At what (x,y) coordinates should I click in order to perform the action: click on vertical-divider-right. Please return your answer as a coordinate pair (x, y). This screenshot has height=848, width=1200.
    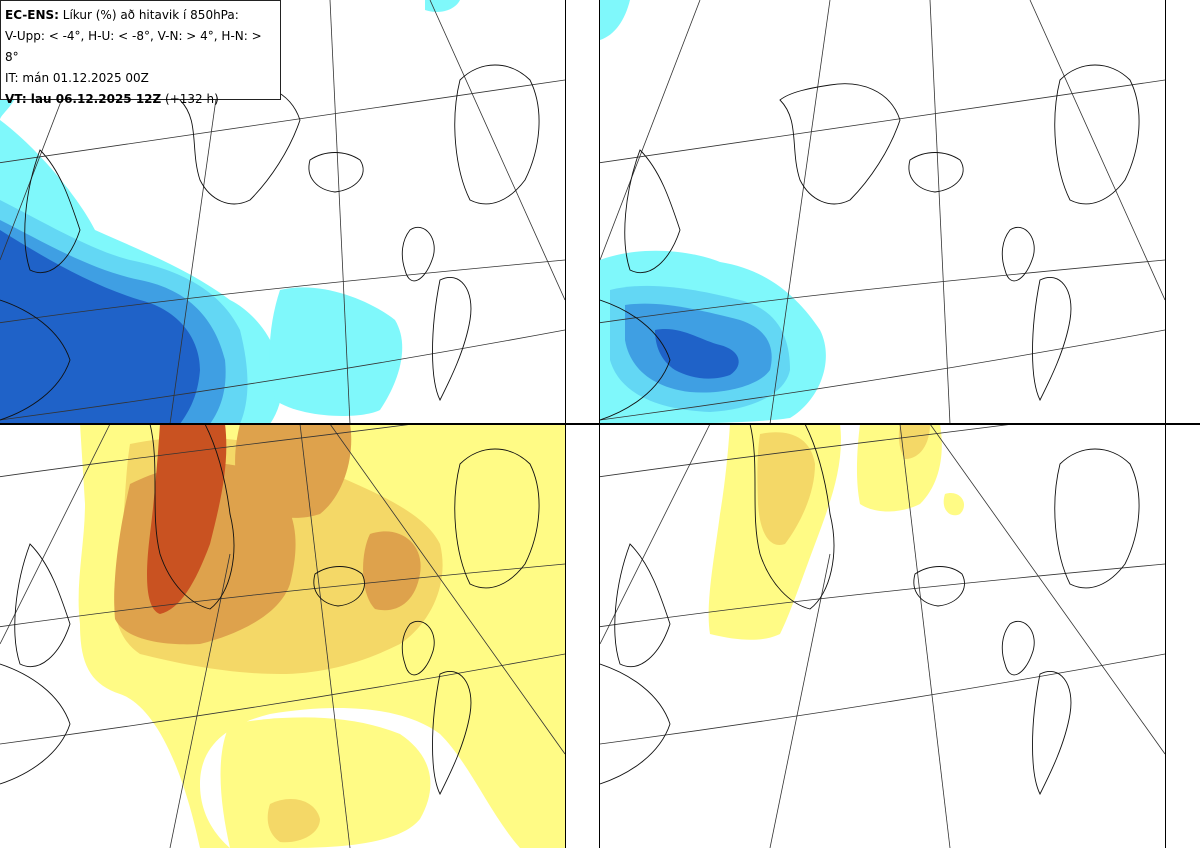
    Looking at the image, I should click on (599, 424).